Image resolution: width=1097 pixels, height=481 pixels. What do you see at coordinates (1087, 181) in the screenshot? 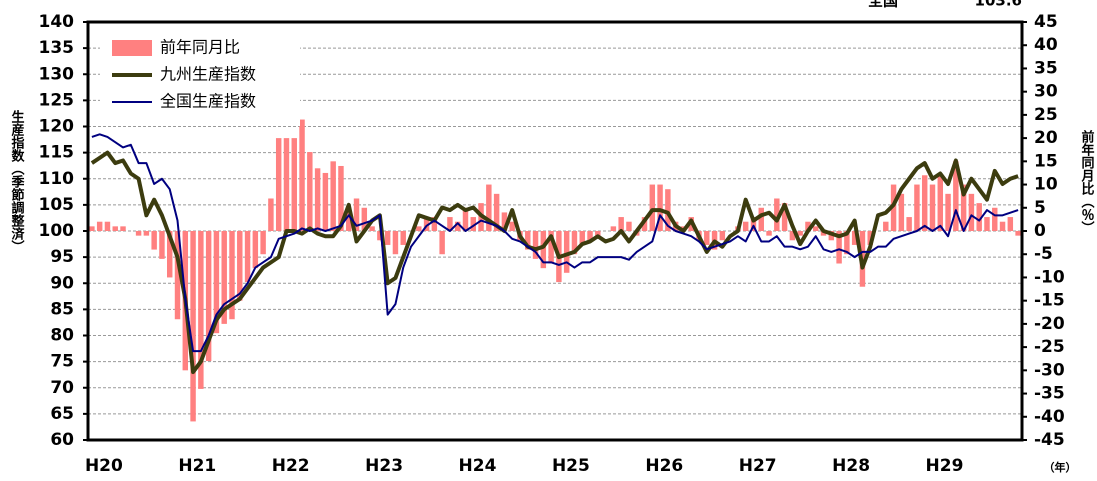
I see `y2-axis-label: 前年同月比（％）` at bounding box center [1087, 181].